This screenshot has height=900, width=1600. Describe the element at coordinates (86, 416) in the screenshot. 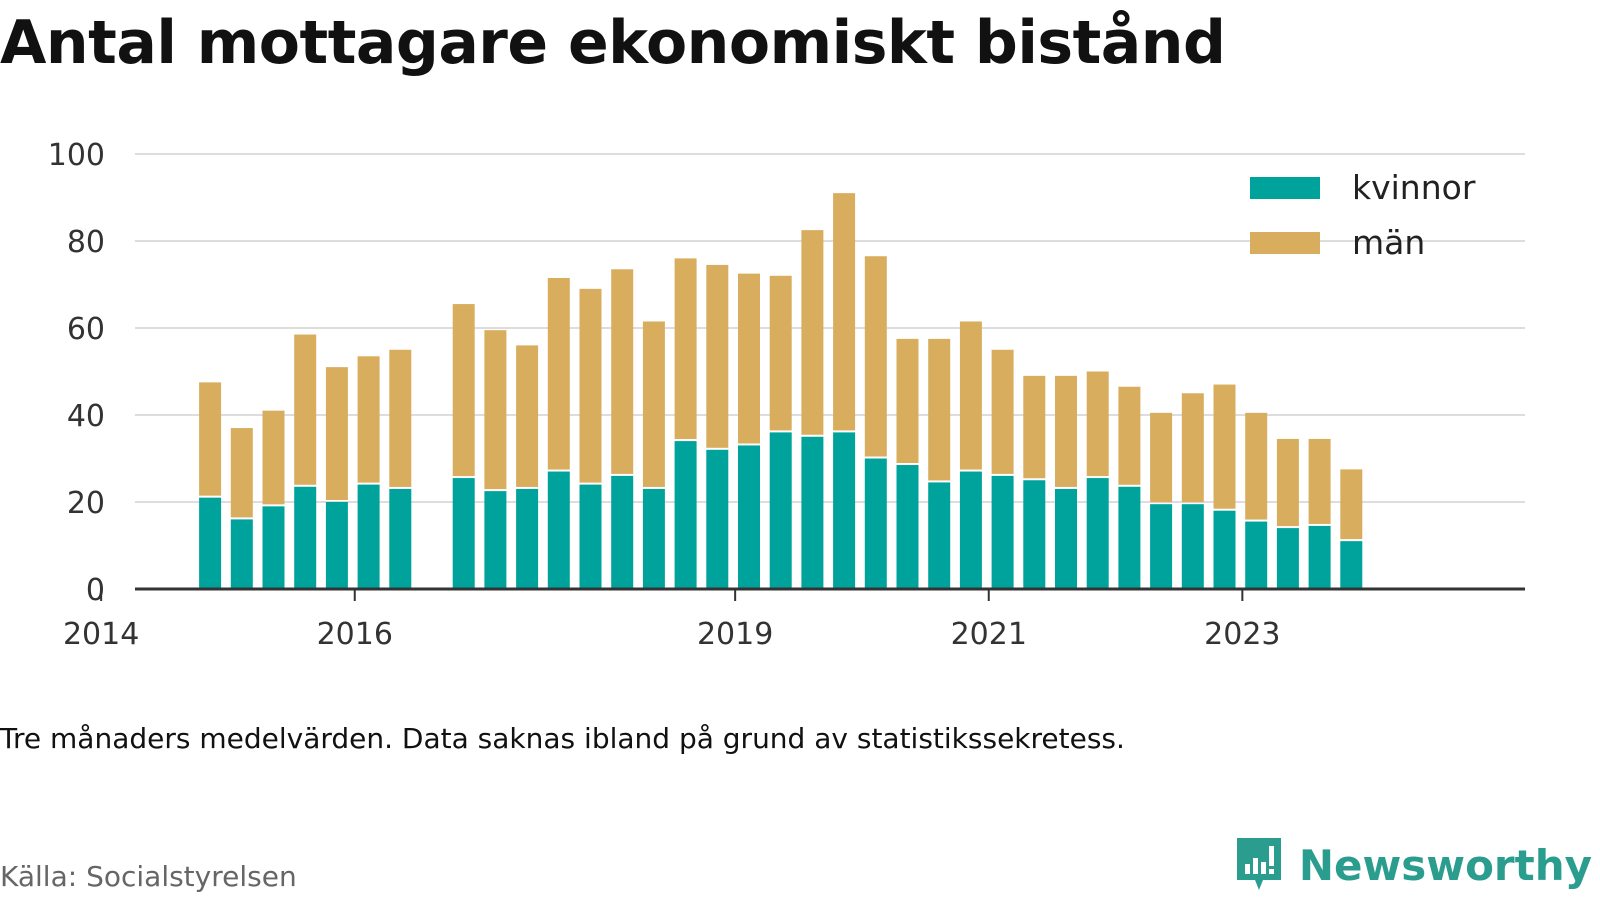

I see `y-tick-label: 40` at that location.